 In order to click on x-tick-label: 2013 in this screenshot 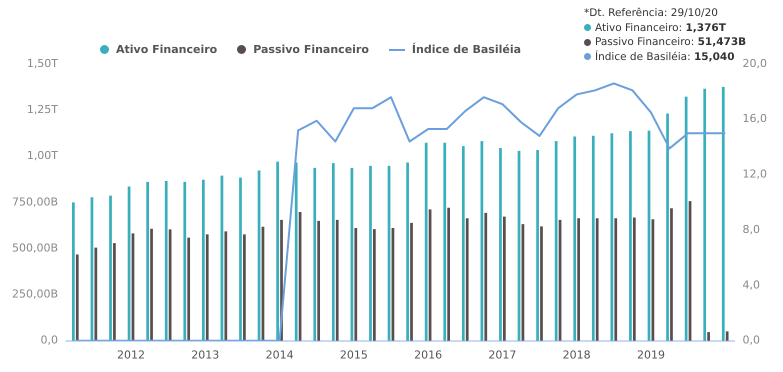, I will do `click(205, 355)`.